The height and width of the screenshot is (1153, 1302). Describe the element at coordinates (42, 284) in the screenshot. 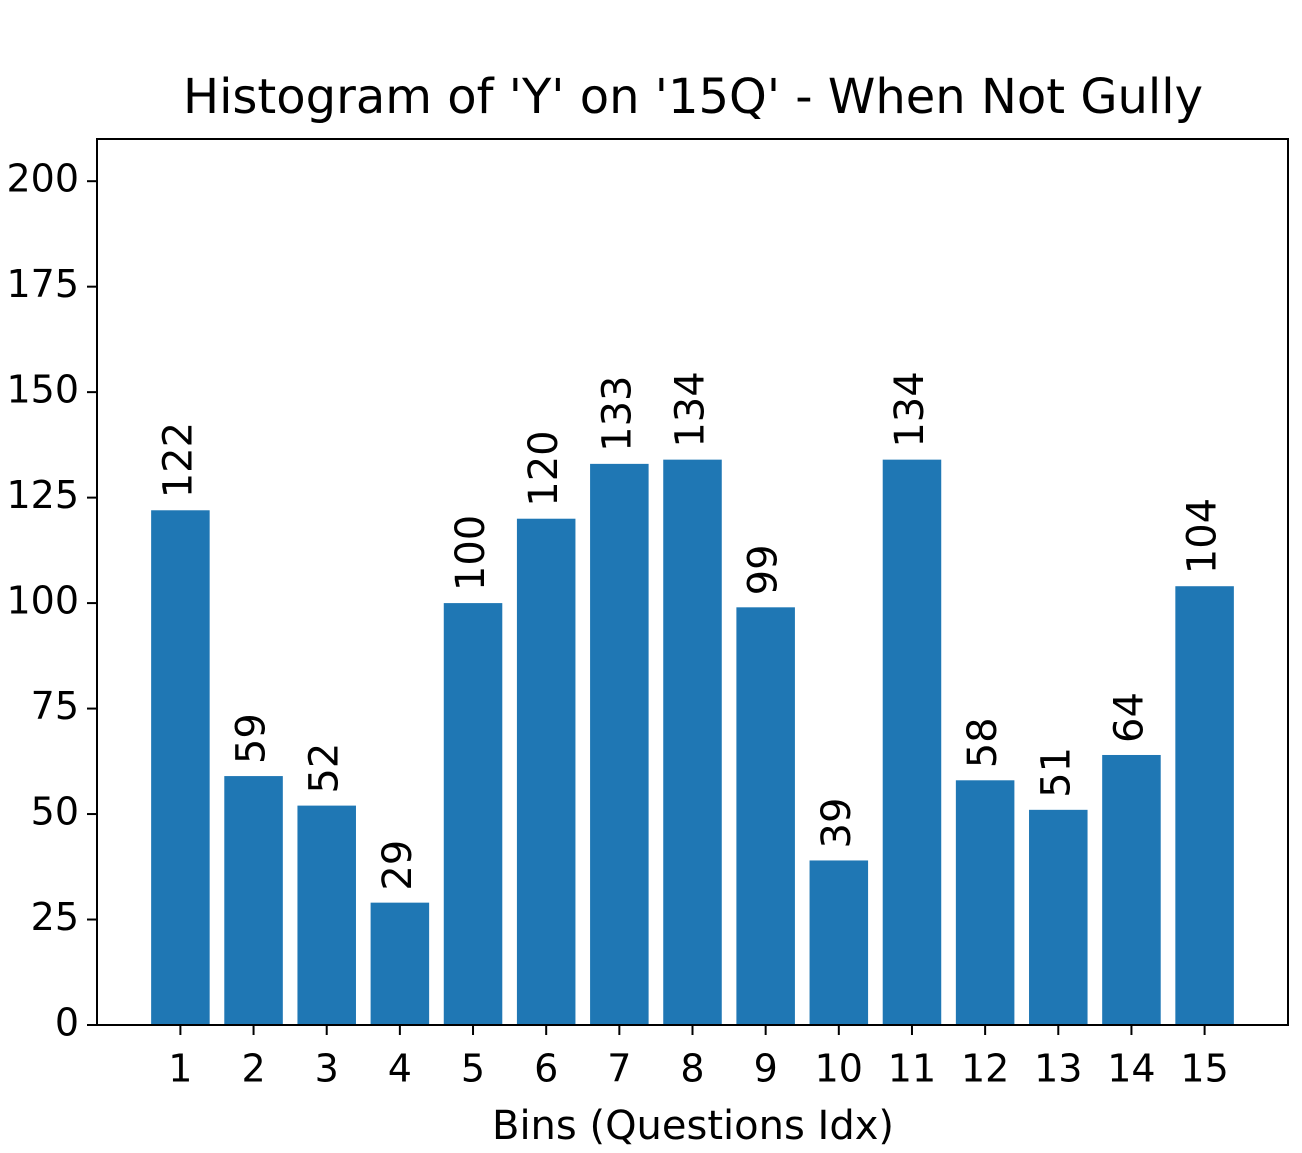

I see `y-tick-label: 175` at that location.